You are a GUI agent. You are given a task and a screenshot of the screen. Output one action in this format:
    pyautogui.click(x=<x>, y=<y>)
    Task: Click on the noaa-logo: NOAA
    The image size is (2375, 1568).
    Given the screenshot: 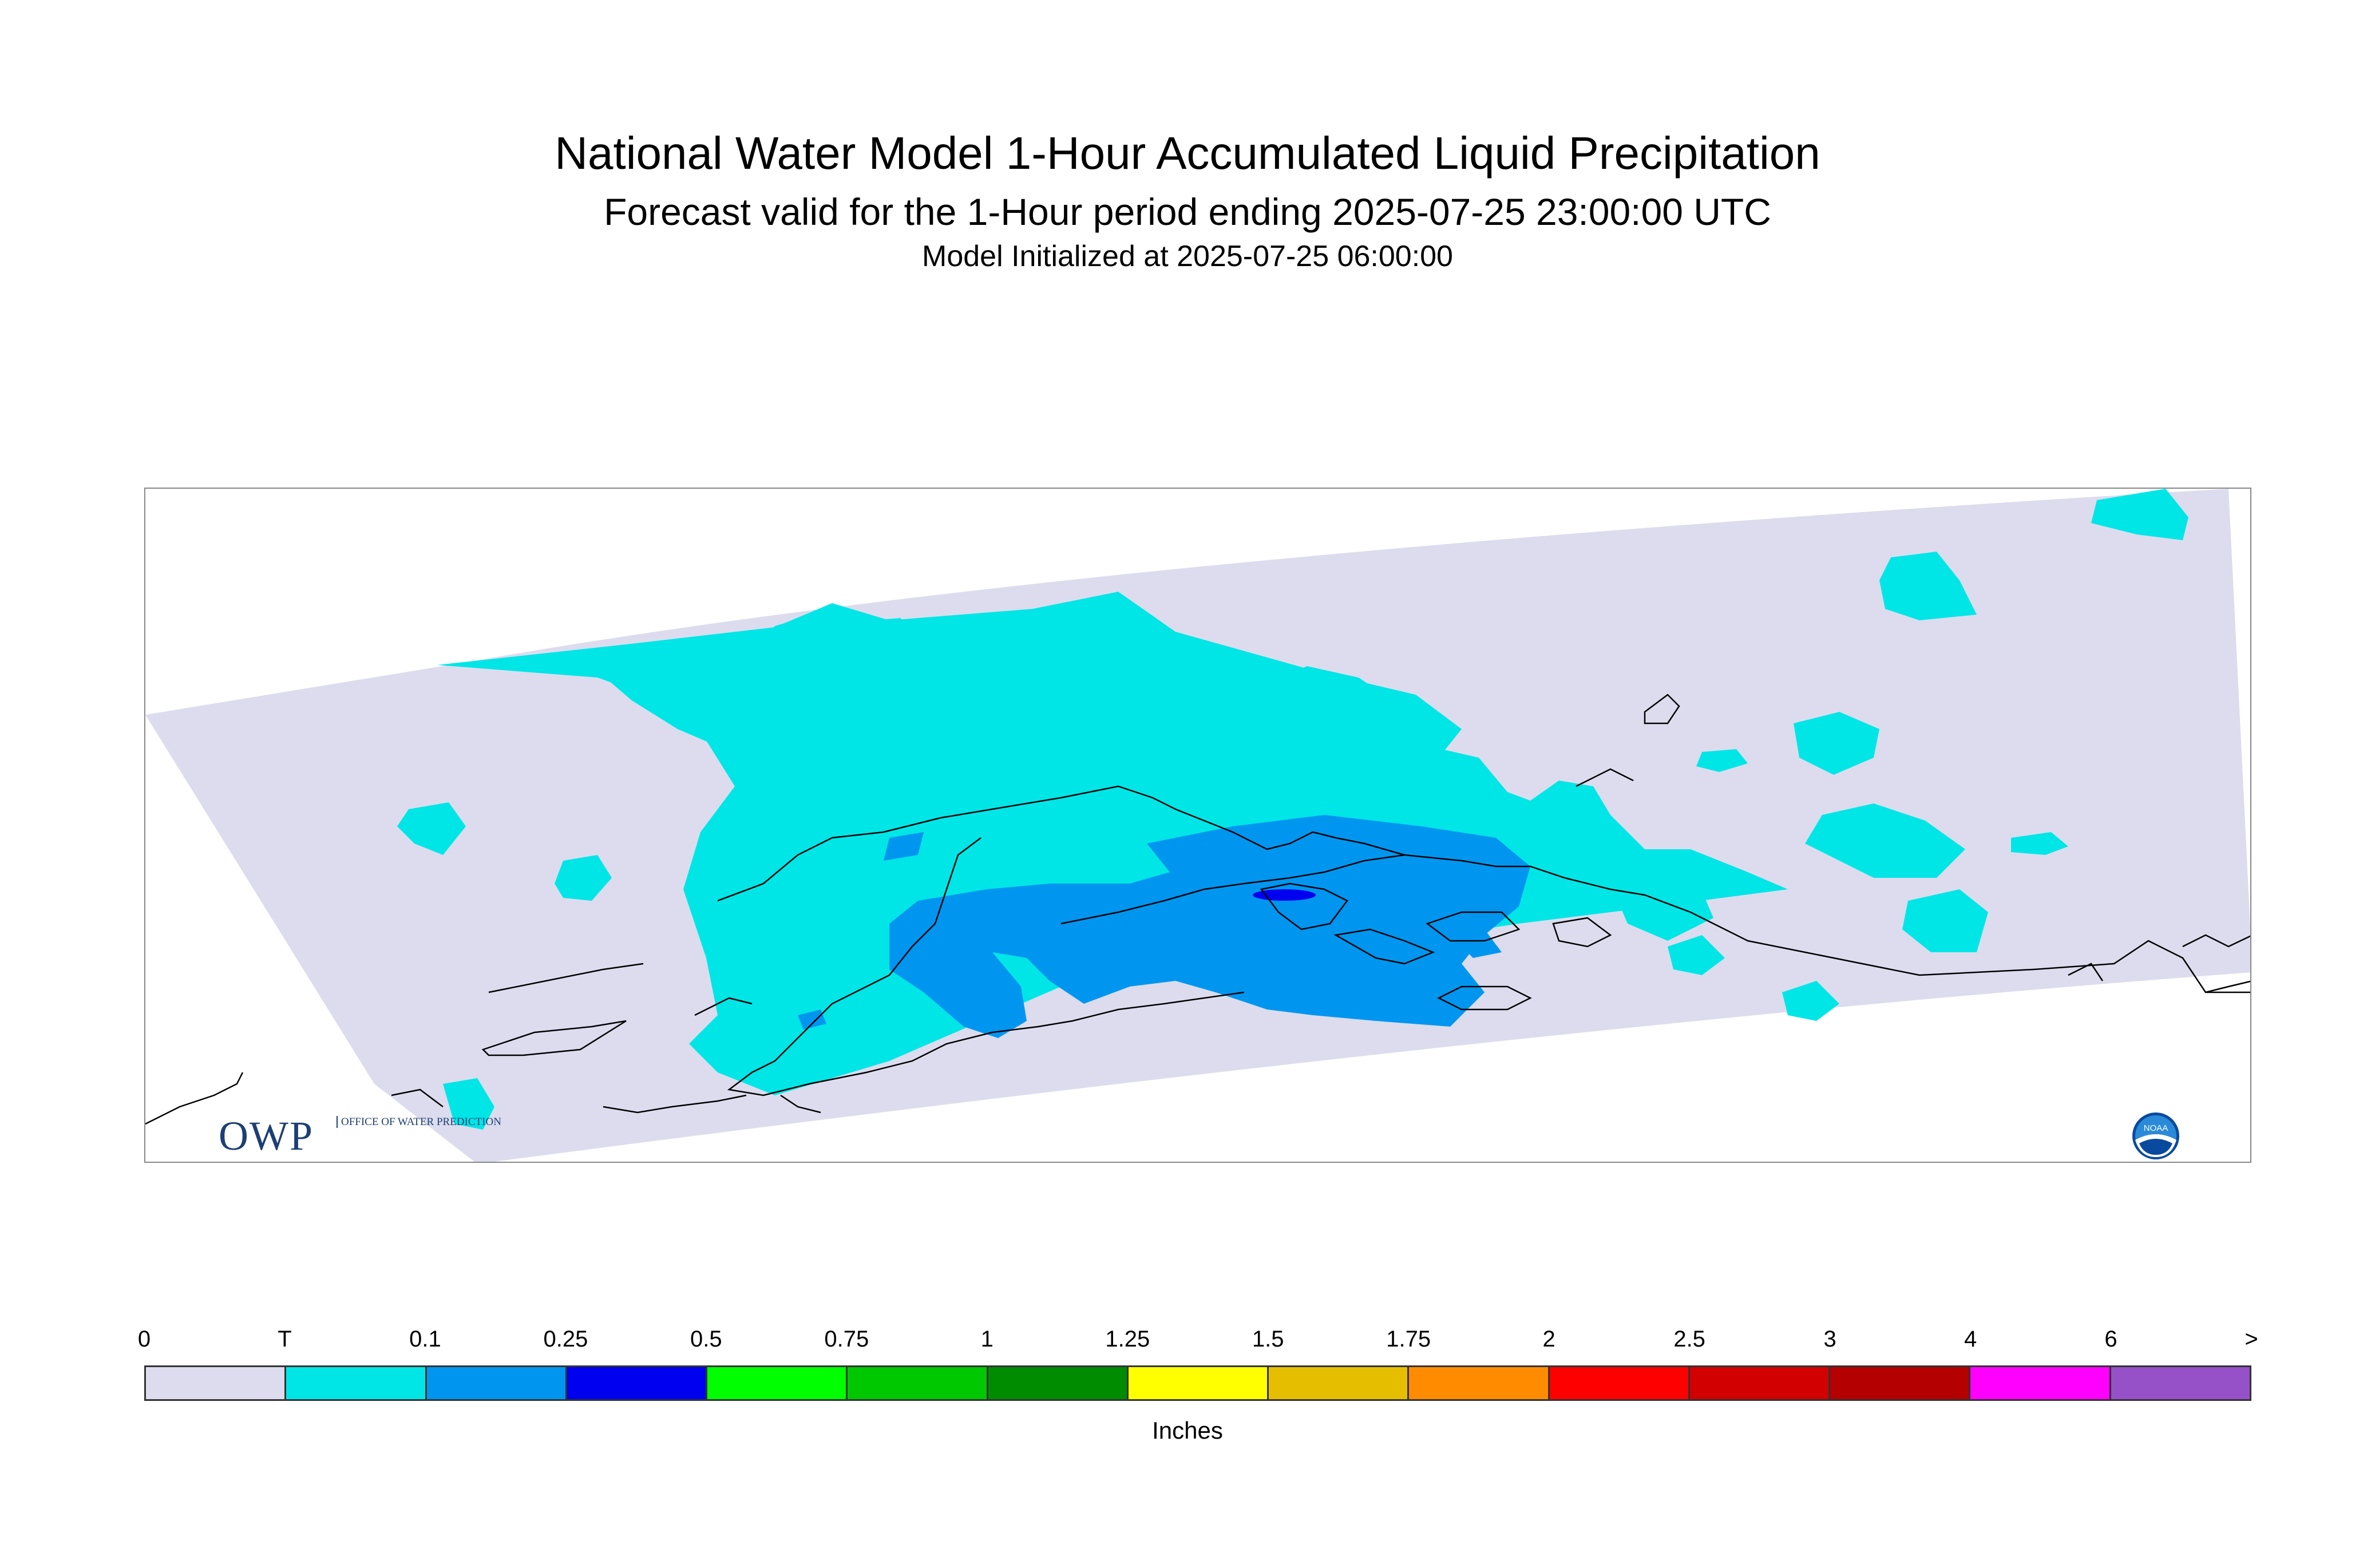 What is the action you would take?
    pyautogui.click(x=2155, y=1136)
    